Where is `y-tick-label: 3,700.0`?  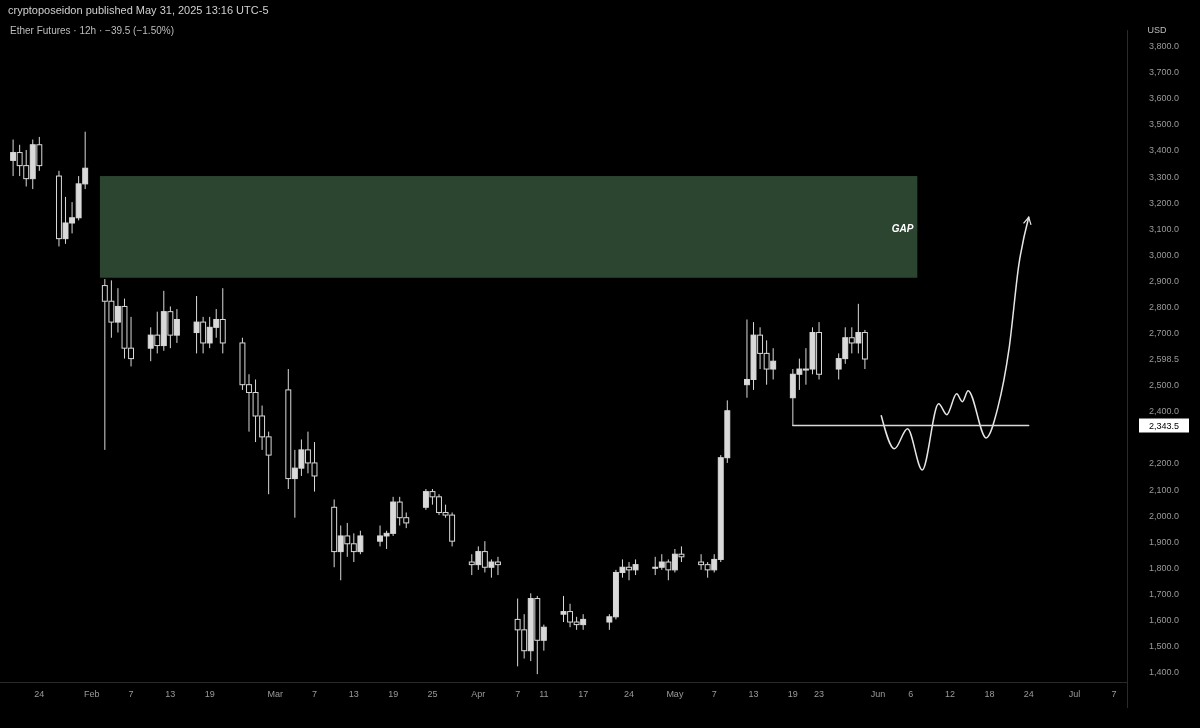 y-tick-label: 3,700.0 is located at coordinates (1164, 72).